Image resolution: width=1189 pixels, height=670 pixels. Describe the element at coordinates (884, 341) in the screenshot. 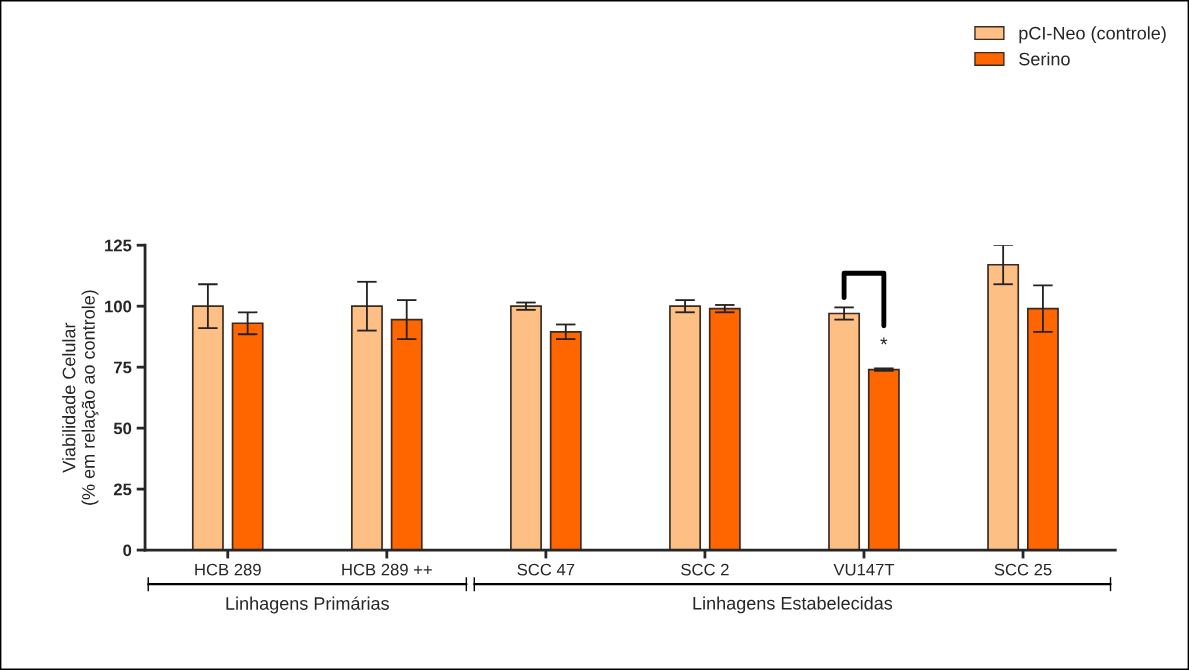

I see `annotation: *` at that location.